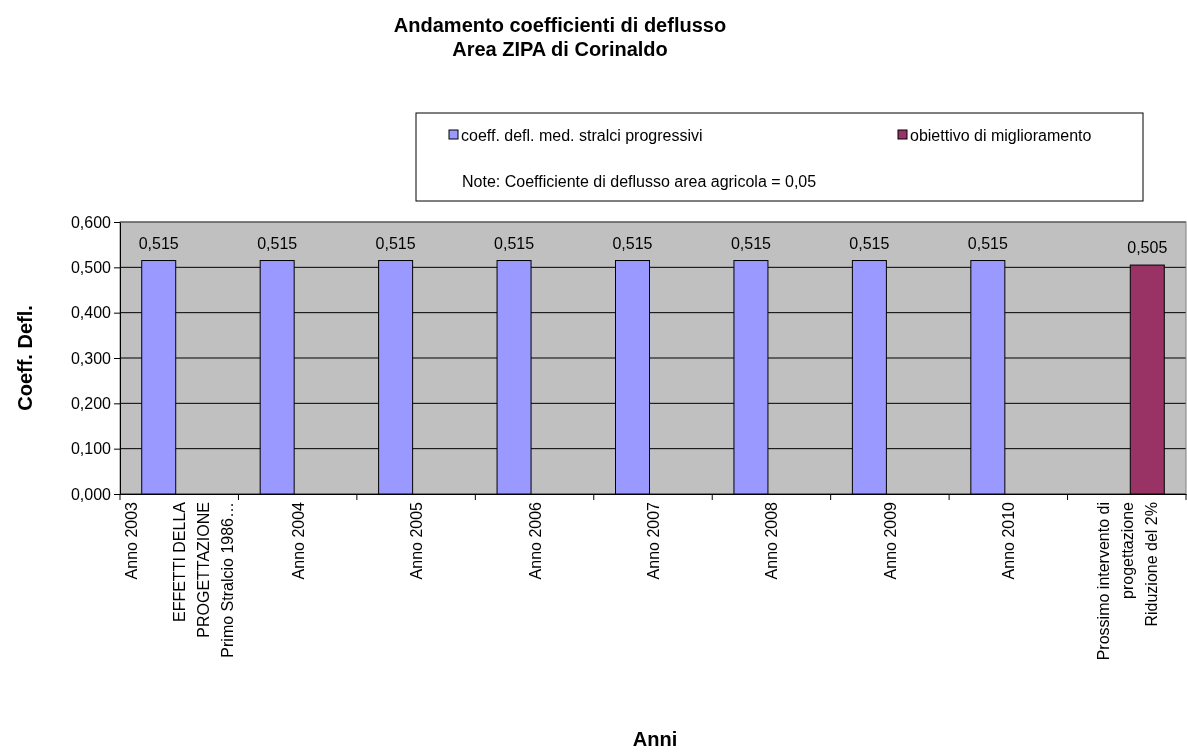  I want to click on x-tick-label: Anno 2006, so click(535, 540).